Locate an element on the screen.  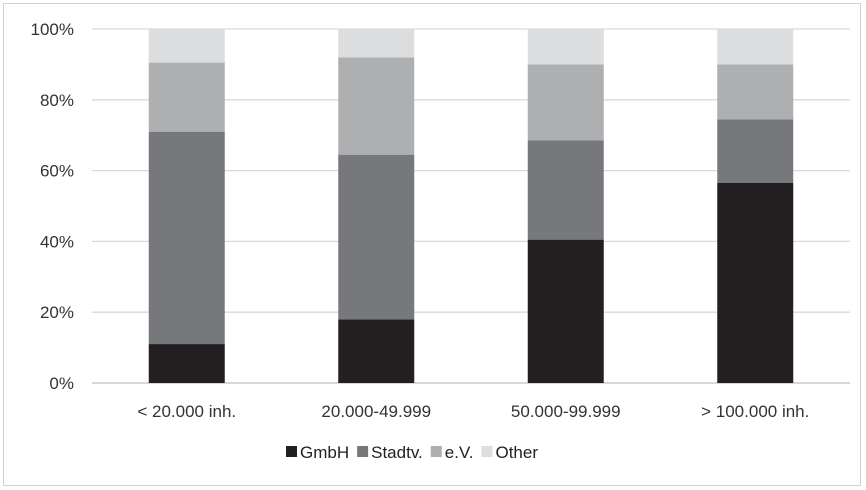
y-tick-label: 80% is located at coordinates (57, 100).